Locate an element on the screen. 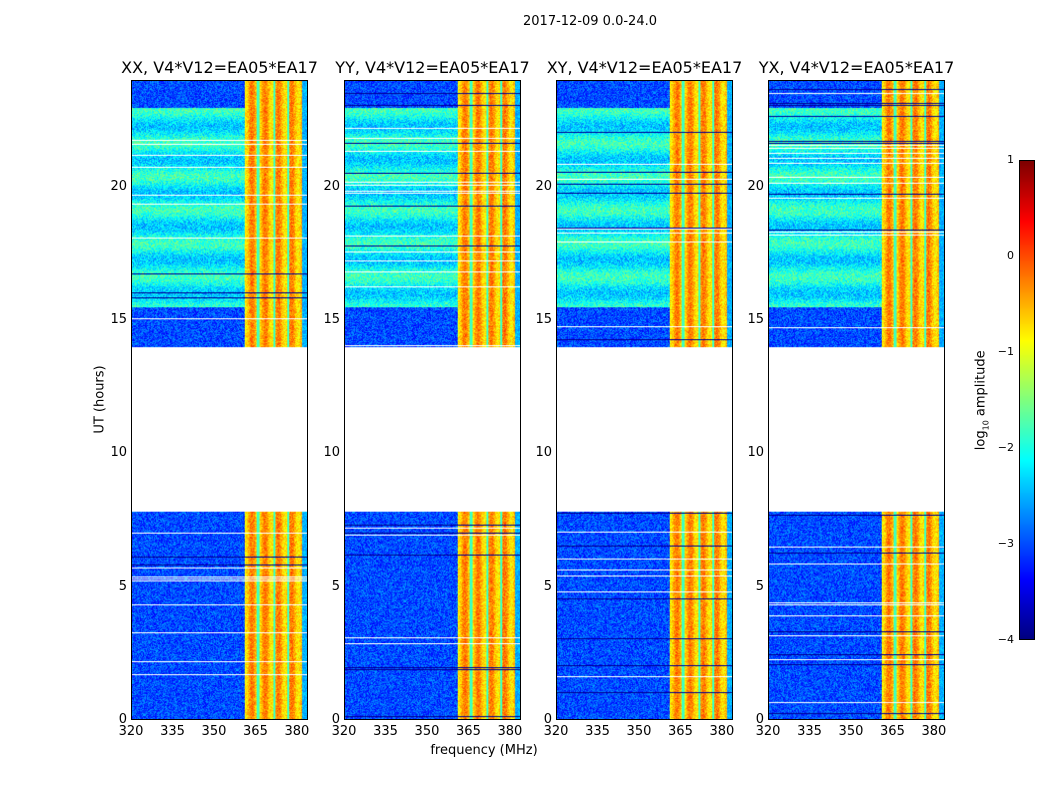  colorbar-tick-label: −3 is located at coordinates (1005, 543).